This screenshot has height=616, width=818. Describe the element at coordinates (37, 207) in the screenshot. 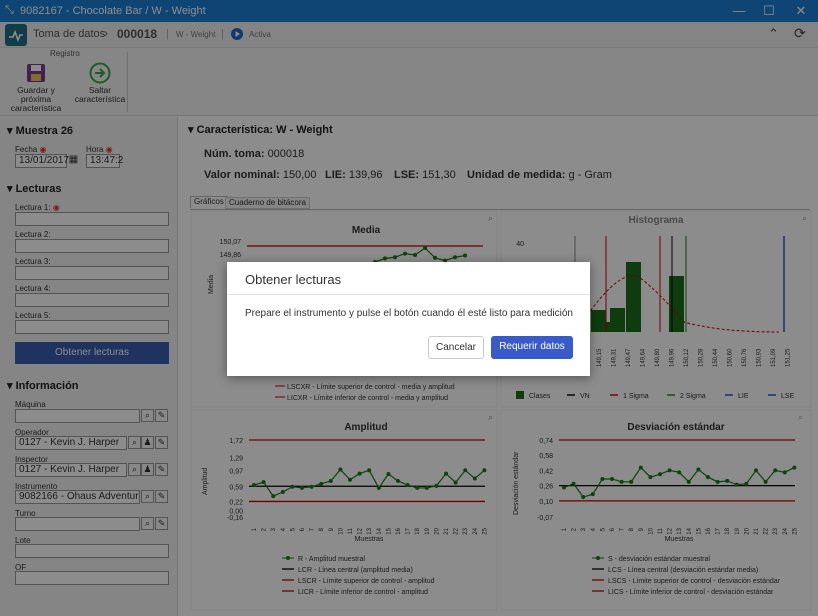

I see `reading-1-label: Lectura 1: ◉` at that location.